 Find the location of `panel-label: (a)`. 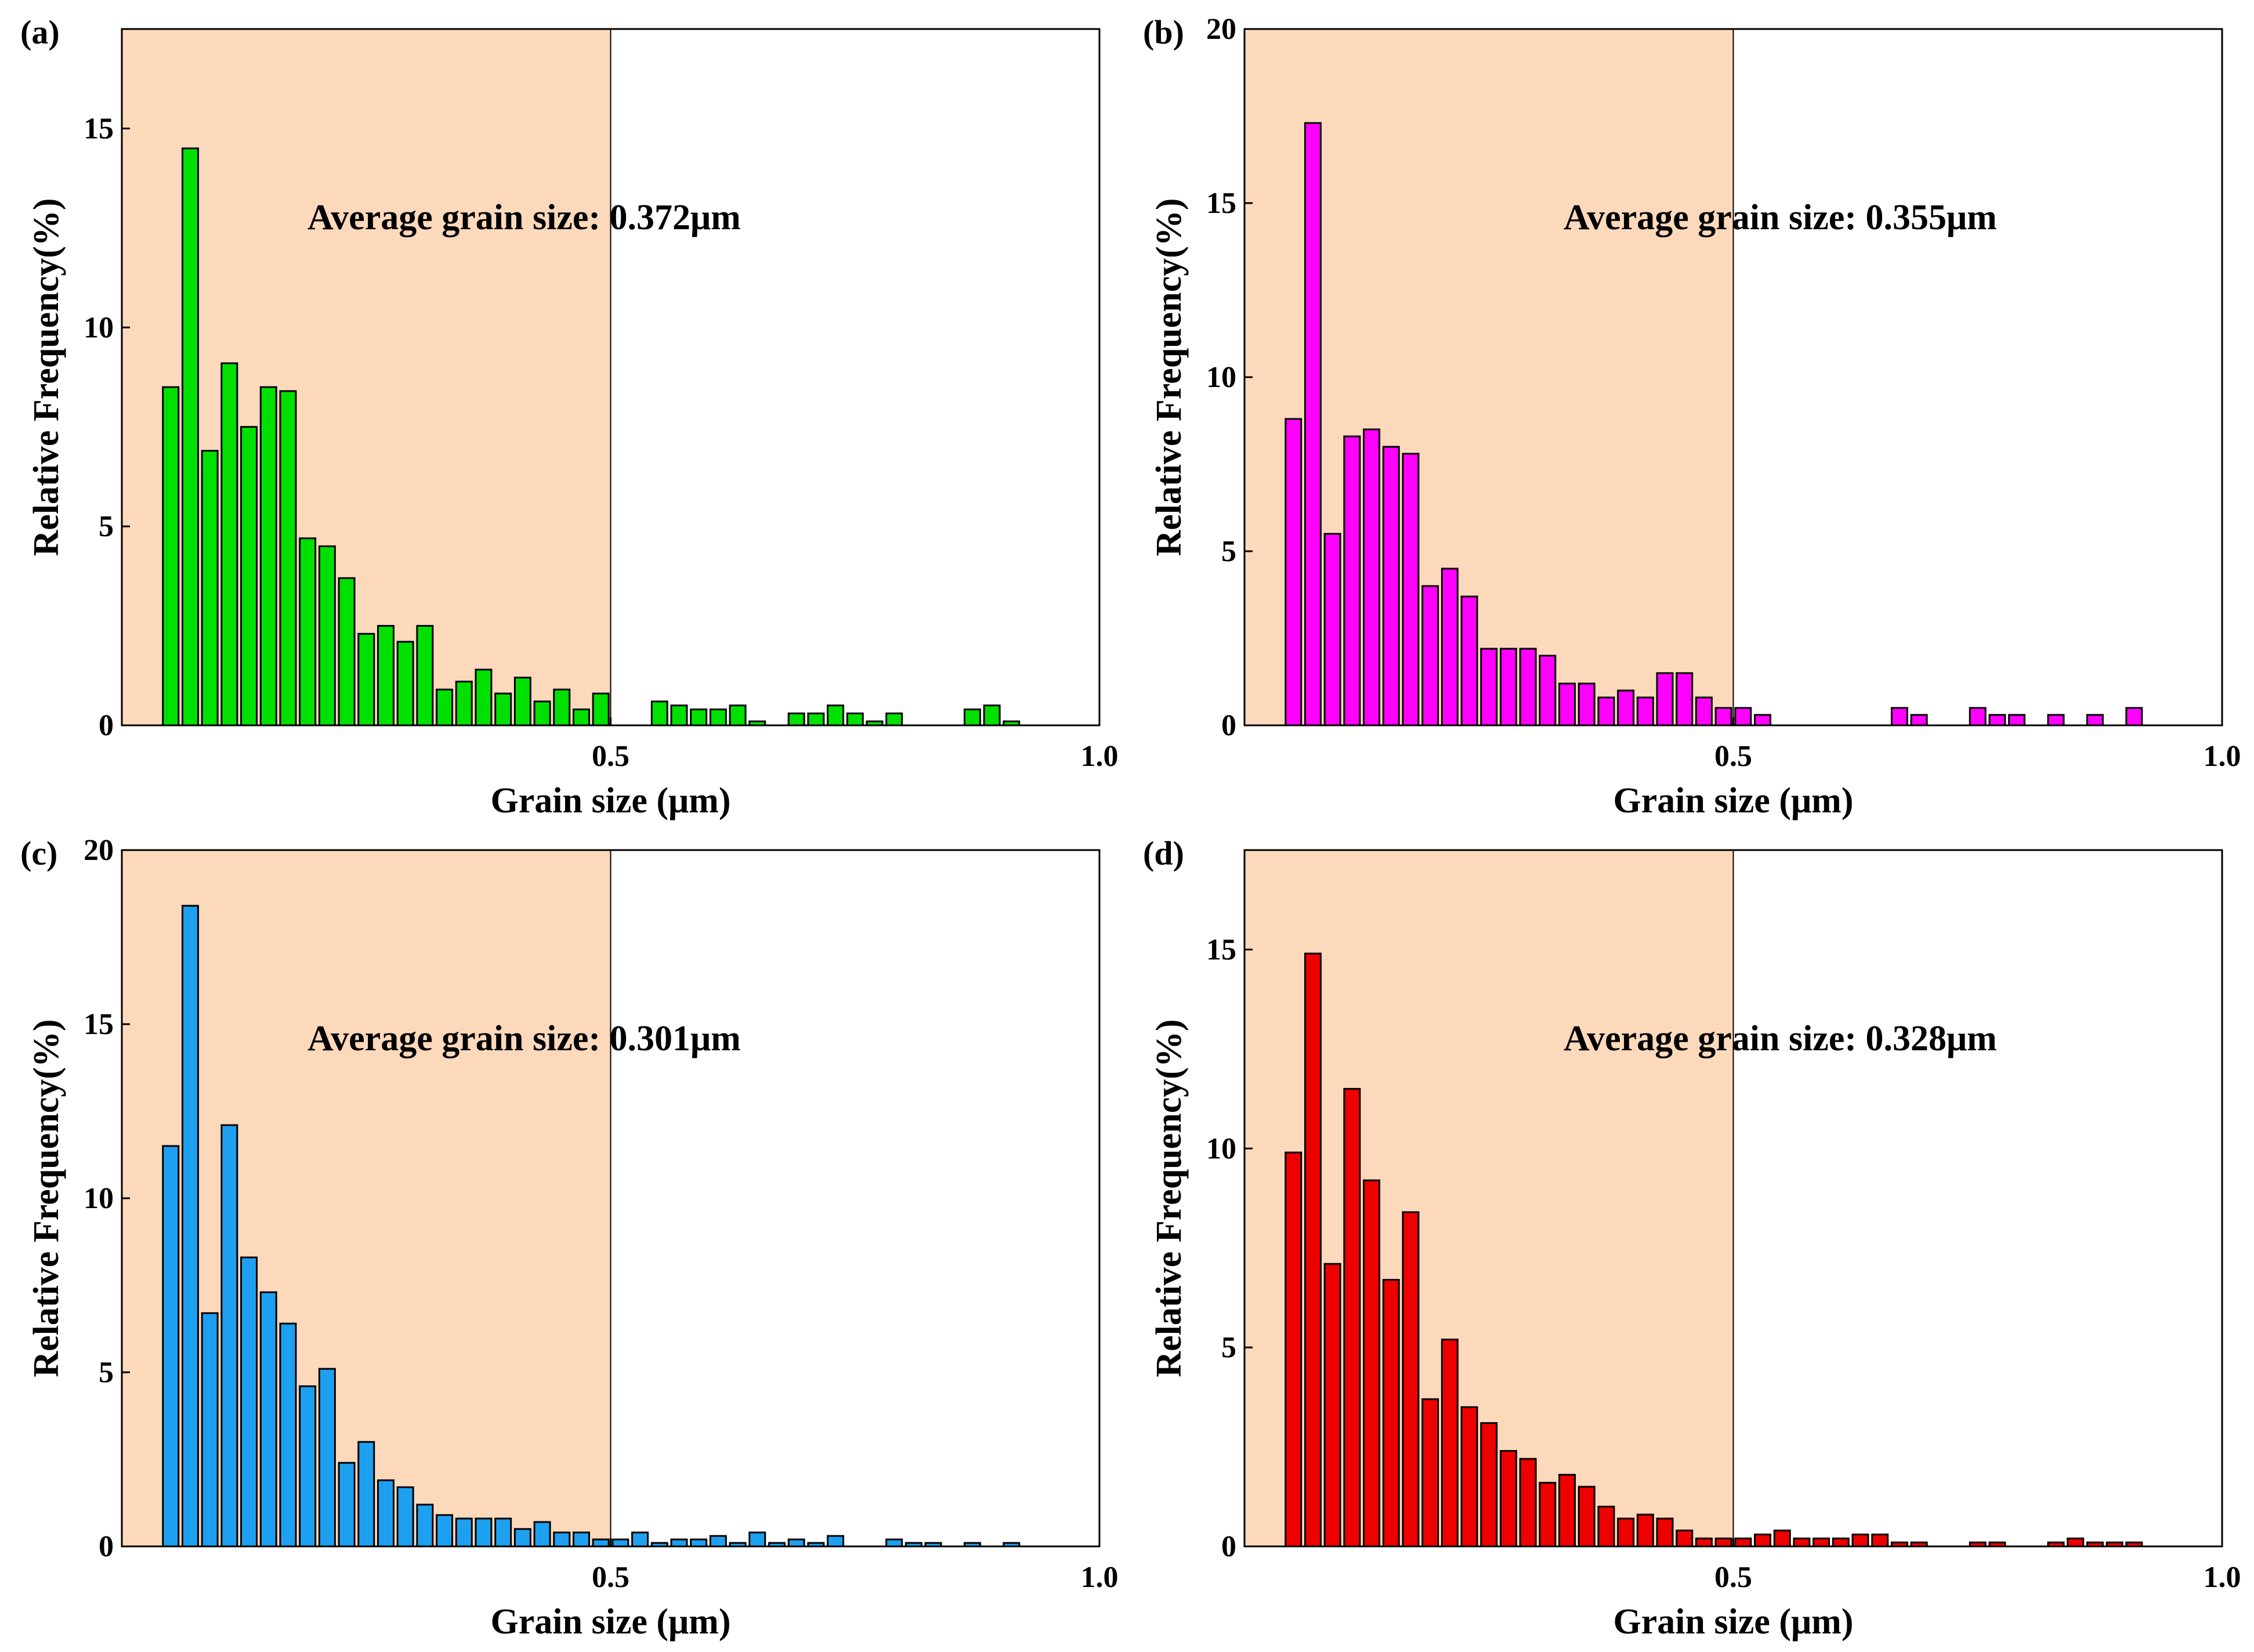

panel-label: (a) is located at coordinates (40, 32).